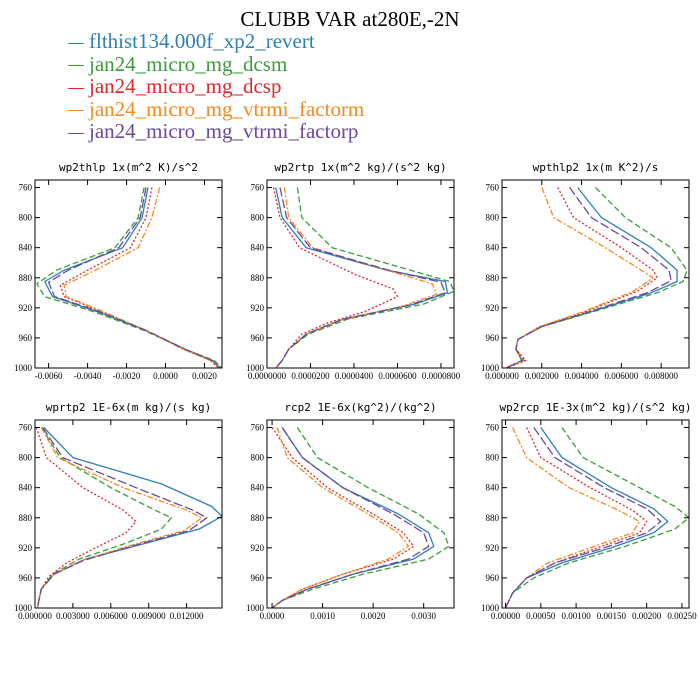  Describe the element at coordinates (185, 86) in the screenshot. I see `legend-label: jan24_micro_mg_dcsp` at that location.